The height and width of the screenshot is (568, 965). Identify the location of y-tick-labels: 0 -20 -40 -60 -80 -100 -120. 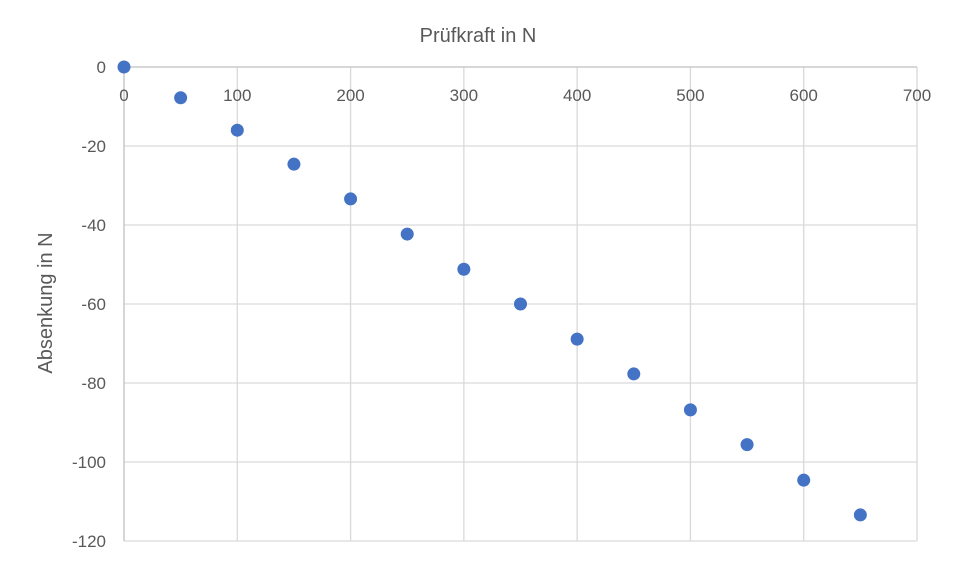
(89, 304).